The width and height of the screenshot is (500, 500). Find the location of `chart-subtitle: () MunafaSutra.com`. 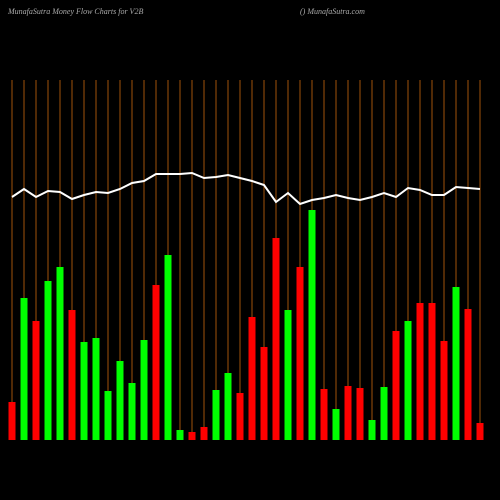

chart-subtitle: () MunafaSutra.com is located at coordinates (332, 11).